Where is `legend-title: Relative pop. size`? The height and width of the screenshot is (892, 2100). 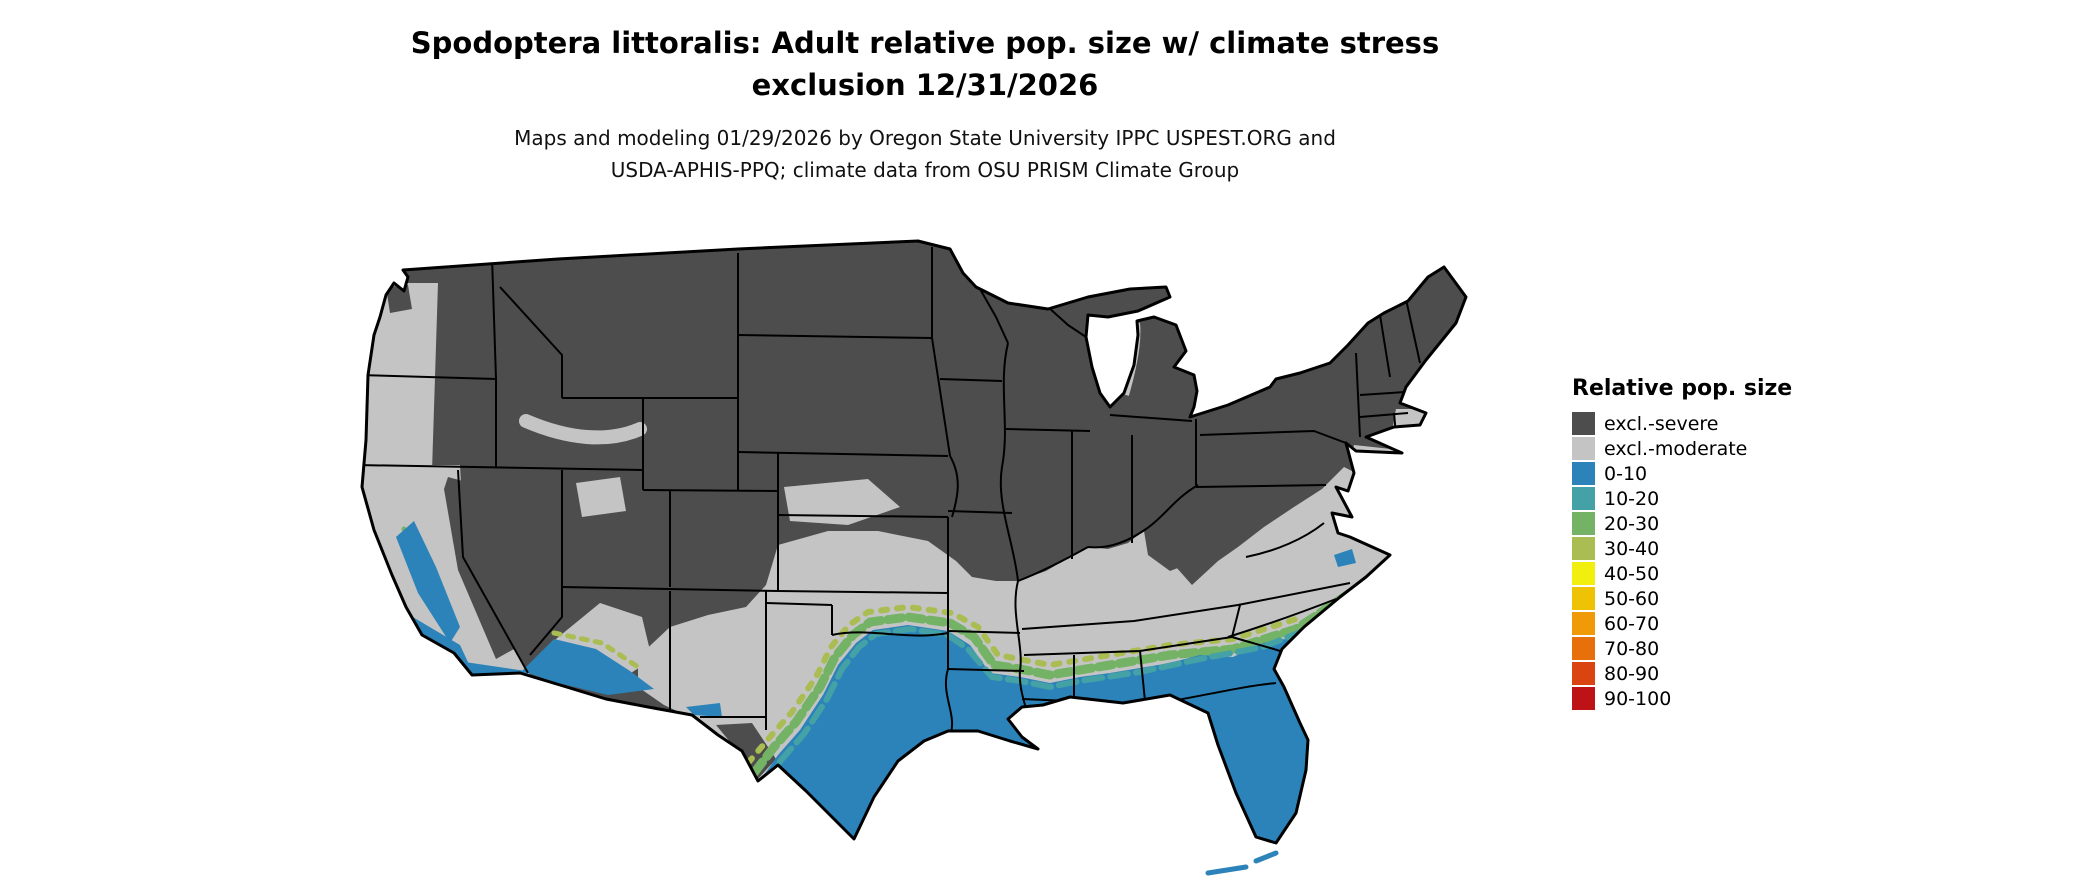 legend-title: Relative pop. size is located at coordinates (1682, 388).